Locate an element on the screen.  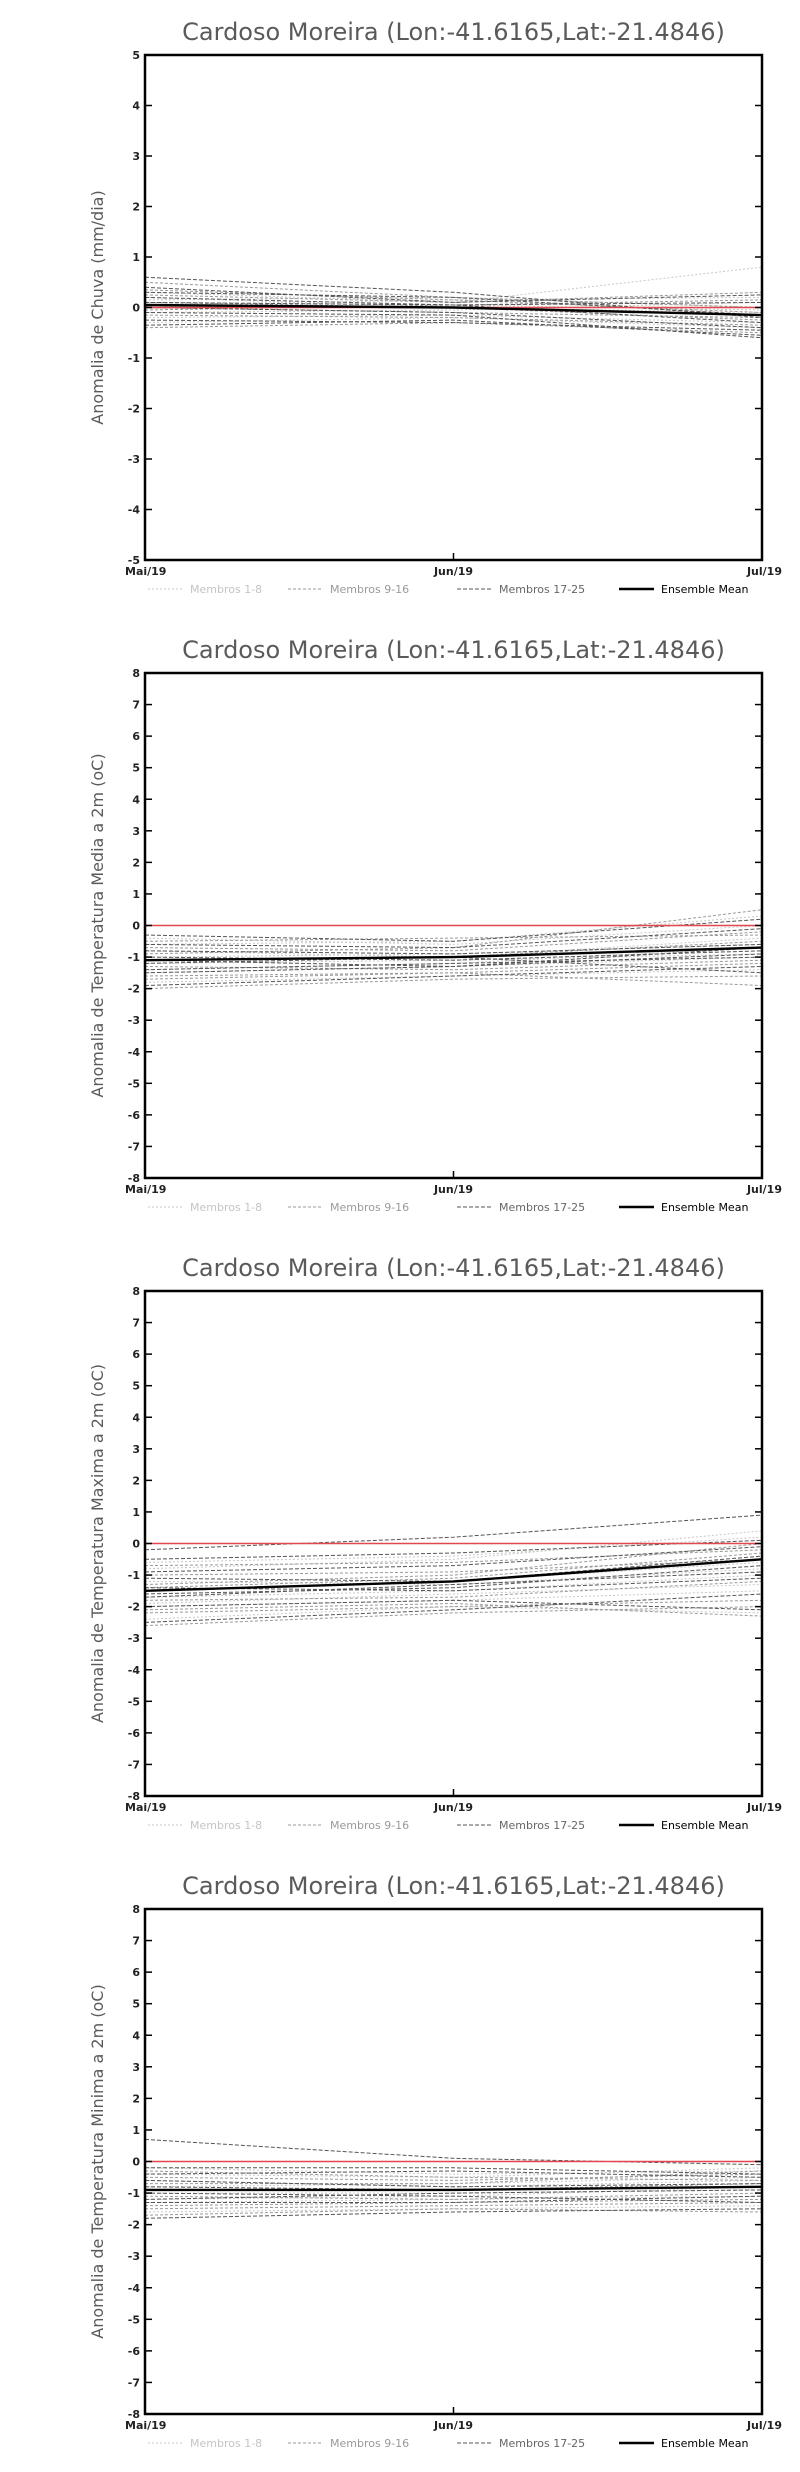
y-axis-label: Anomalia de Temperatura Minima a 2m (oC) is located at coordinates (97, 2161).